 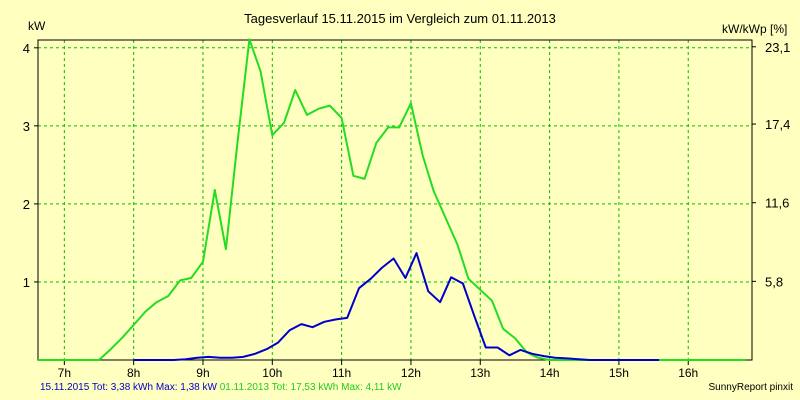 What do you see at coordinates (310, 387) in the screenshot?
I see `footer-2013-summary: 01.11.2013 Tot: 17,53 kWh Max: 4,11 kW` at bounding box center [310, 387].